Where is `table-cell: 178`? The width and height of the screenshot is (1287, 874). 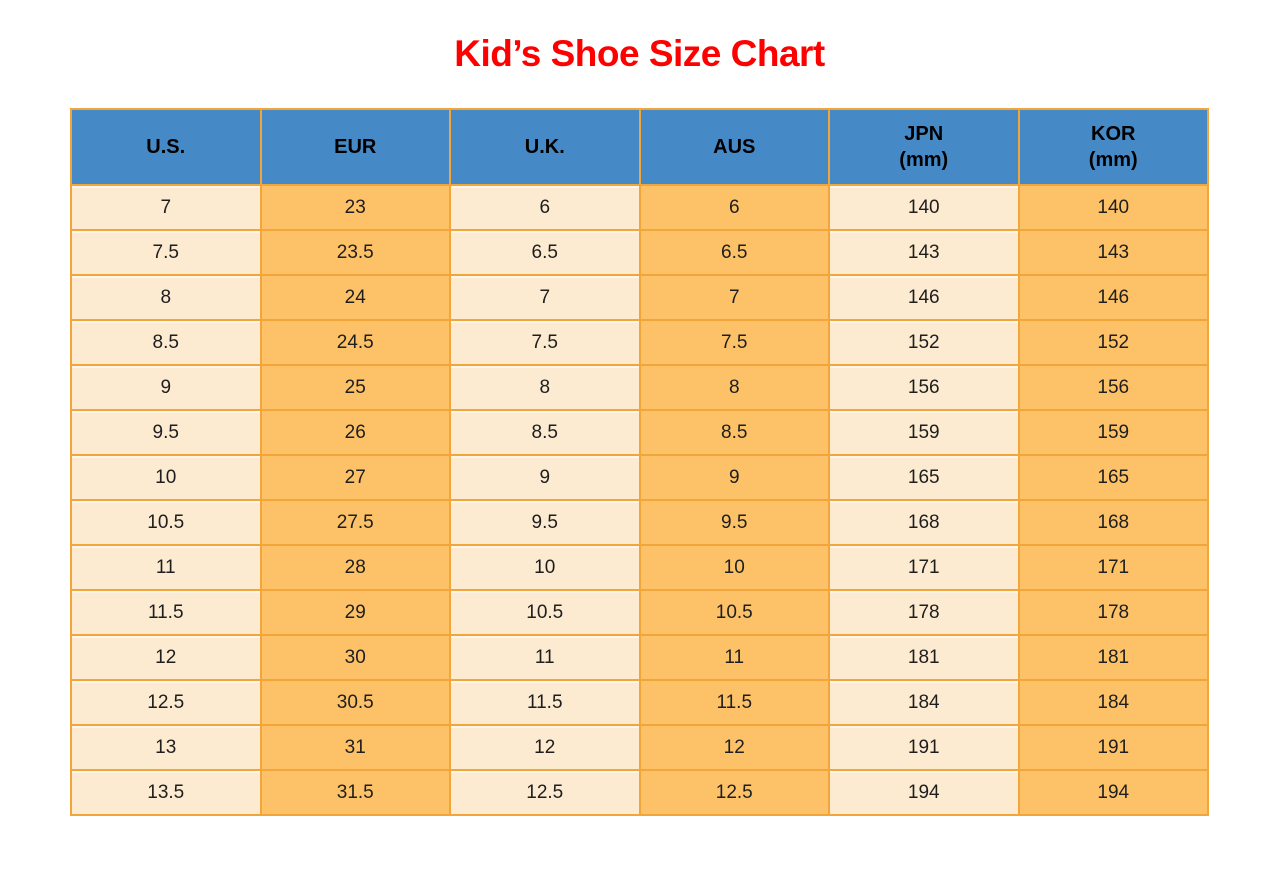
table-cell: 178 is located at coordinates (924, 612).